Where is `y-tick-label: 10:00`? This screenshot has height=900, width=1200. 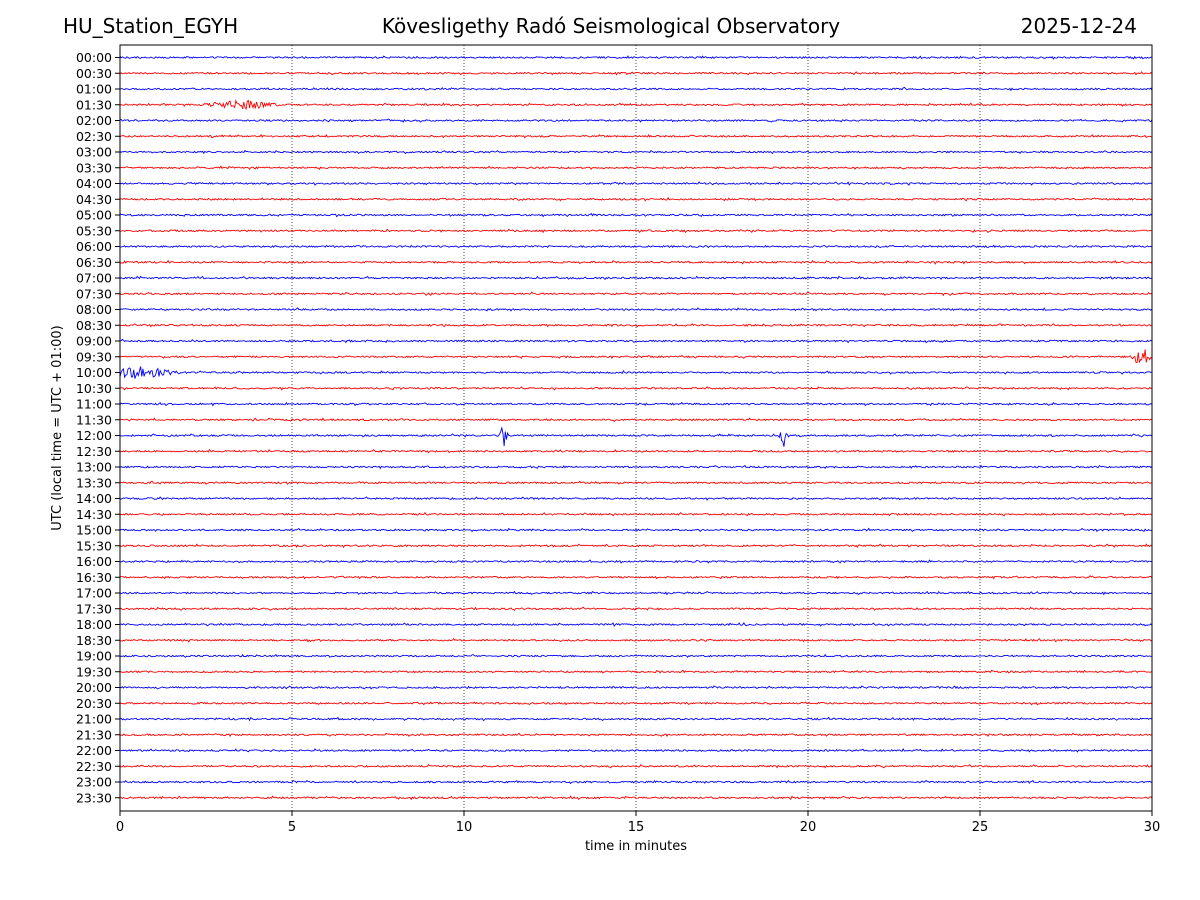
y-tick-label: 10:00 is located at coordinates (94, 372).